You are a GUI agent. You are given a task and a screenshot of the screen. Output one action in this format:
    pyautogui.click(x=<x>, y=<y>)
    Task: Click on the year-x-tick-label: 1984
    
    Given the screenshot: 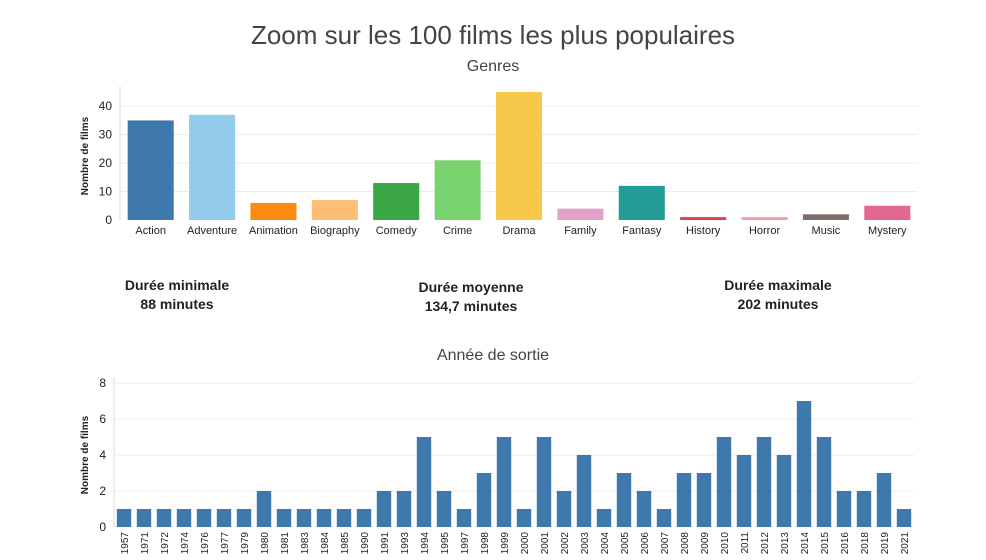 What is the action you would take?
    pyautogui.click(x=325, y=543)
    